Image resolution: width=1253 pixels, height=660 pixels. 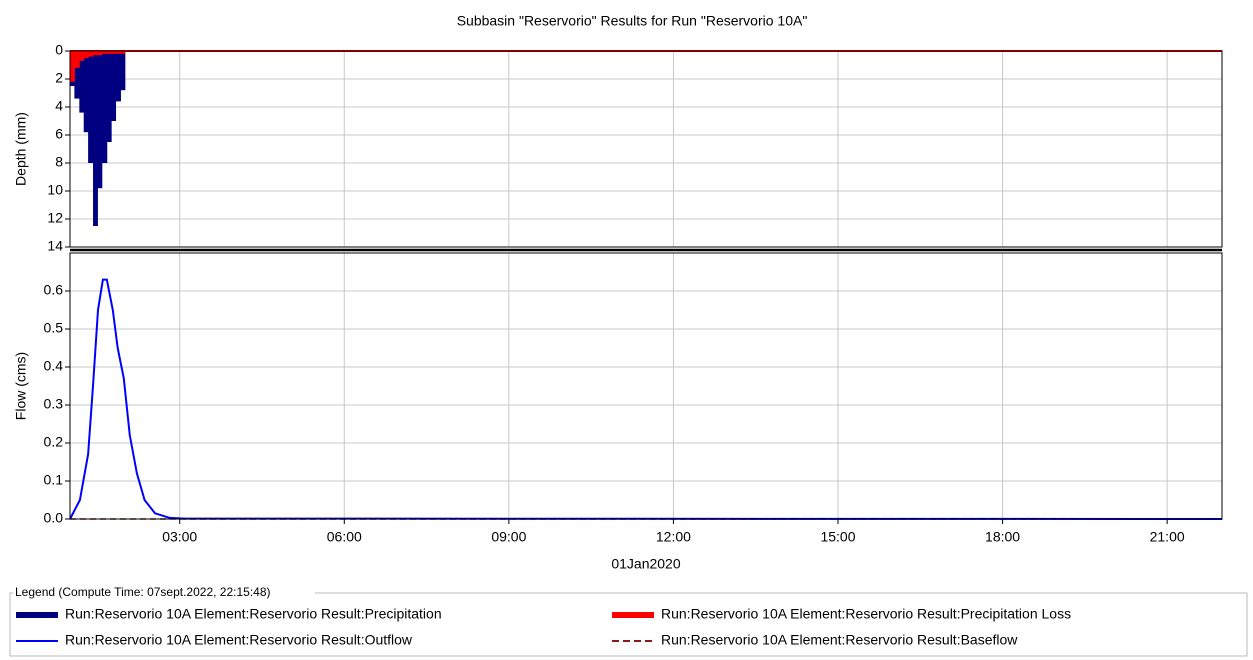 What do you see at coordinates (54, 328) in the screenshot?
I see `y-tick-label: 0.5` at bounding box center [54, 328].